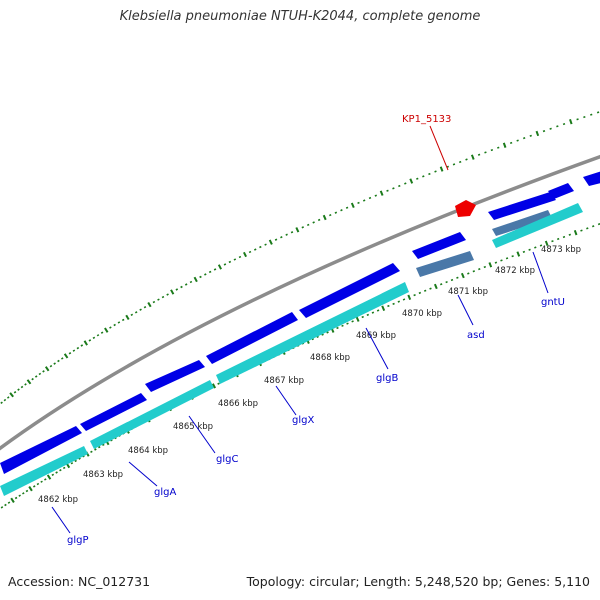  What do you see at coordinates (193, 427) in the screenshot?
I see `scale-label: 4865 kbp` at bounding box center [193, 427].